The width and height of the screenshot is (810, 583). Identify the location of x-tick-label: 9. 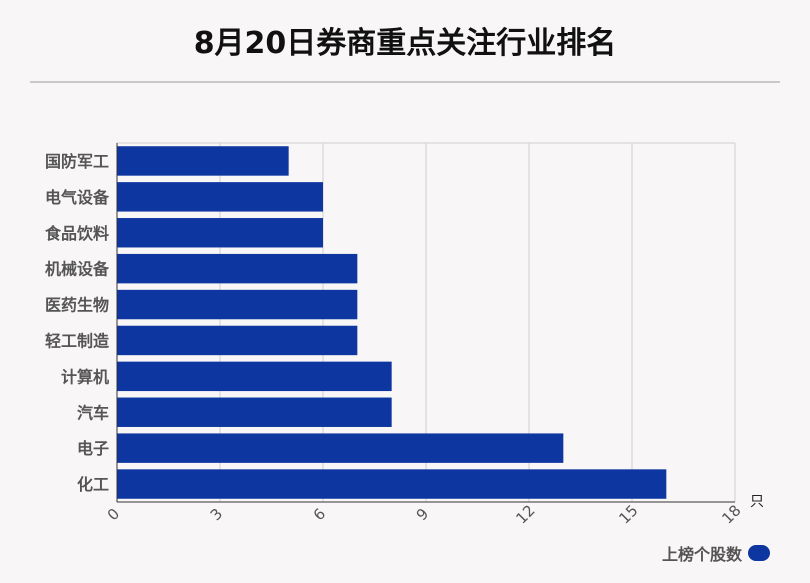
(422, 514).